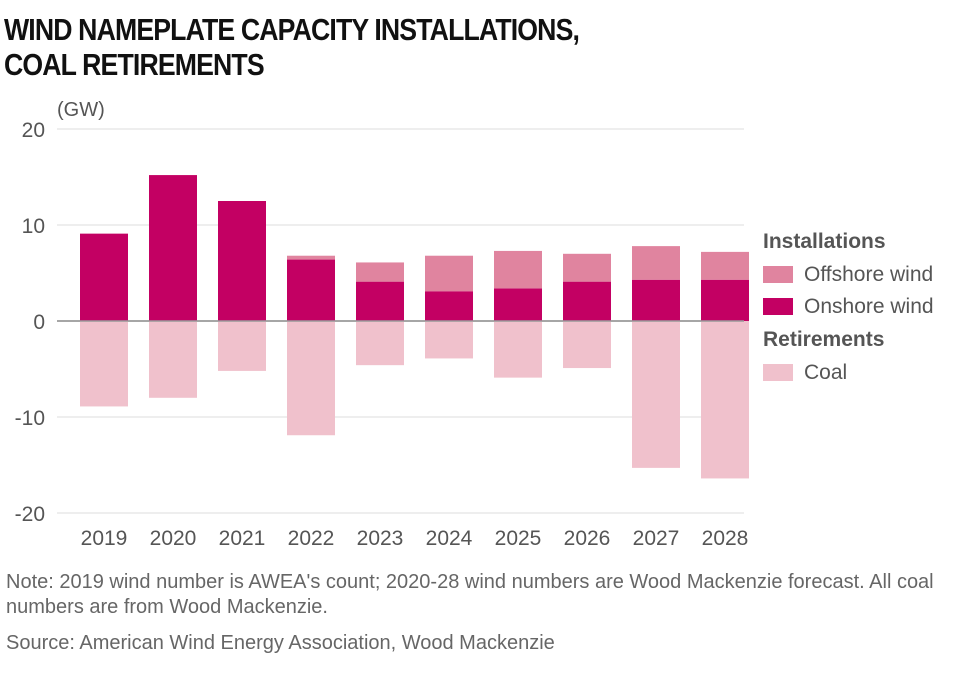  I want to click on legend-label-coal: Coal, so click(825, 372).